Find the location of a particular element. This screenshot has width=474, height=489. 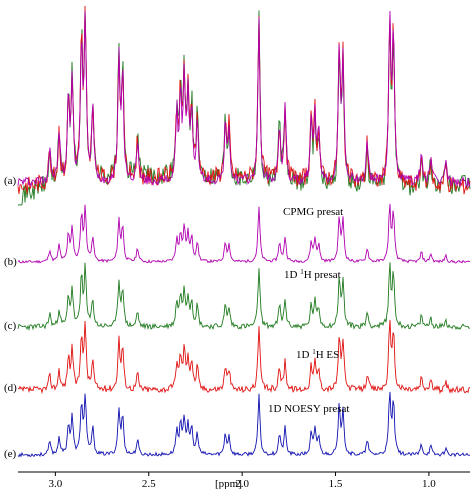

spectrum-line-c is located at coordinates (244, 297).